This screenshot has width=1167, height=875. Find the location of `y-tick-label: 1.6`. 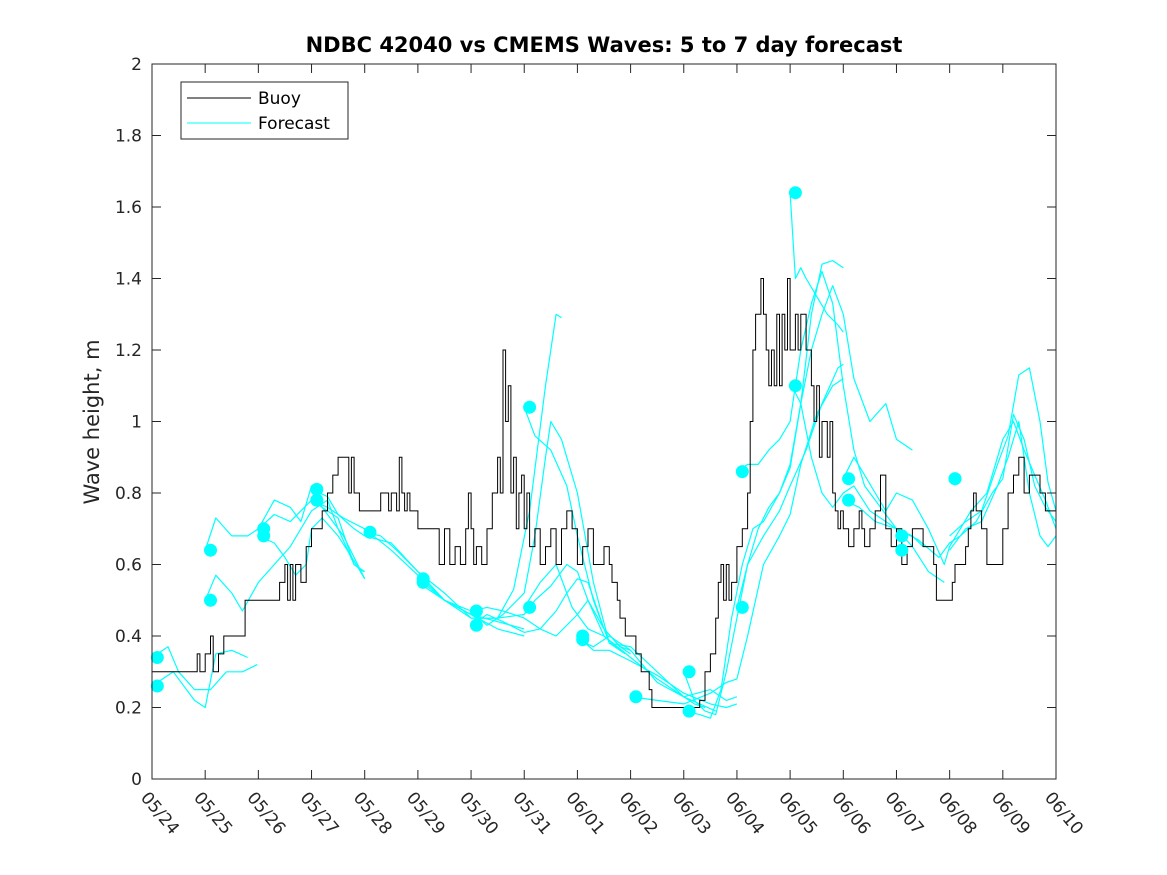

y-tick-label: 1.6 is located at coordinates (128, 208).